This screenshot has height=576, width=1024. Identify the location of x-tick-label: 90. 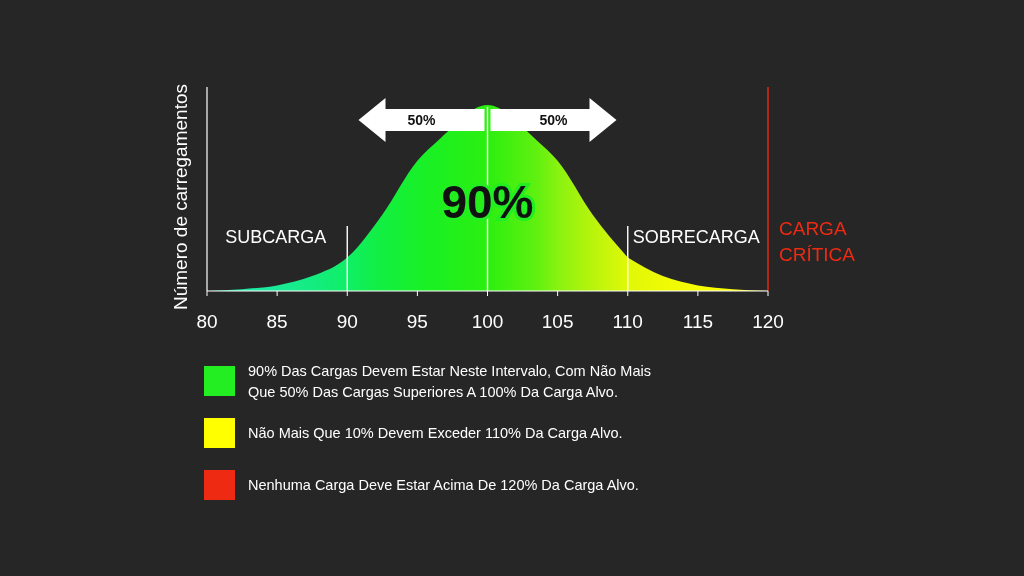
(347, 321).